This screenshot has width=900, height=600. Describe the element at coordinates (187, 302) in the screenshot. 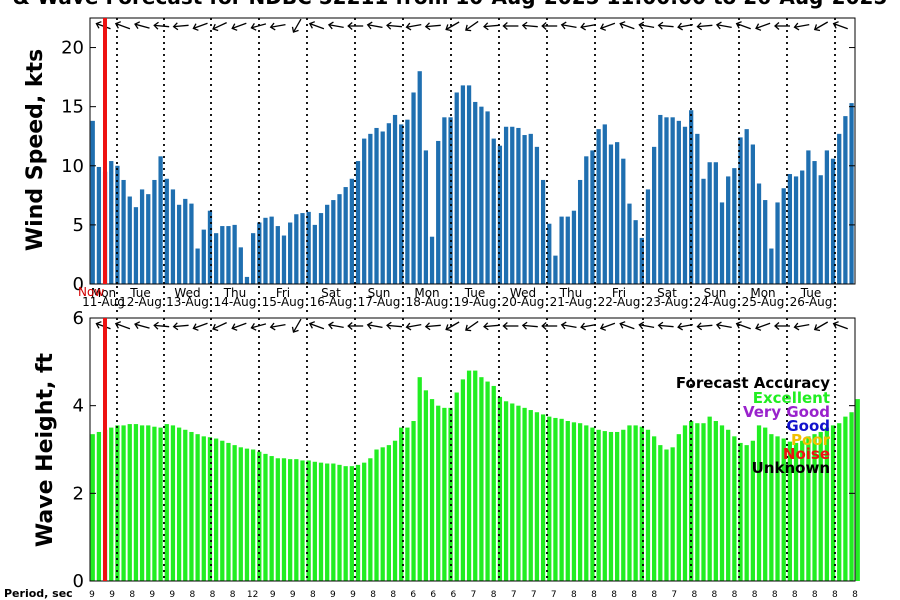

I see `day-label-date: 13-Aug` at that location.